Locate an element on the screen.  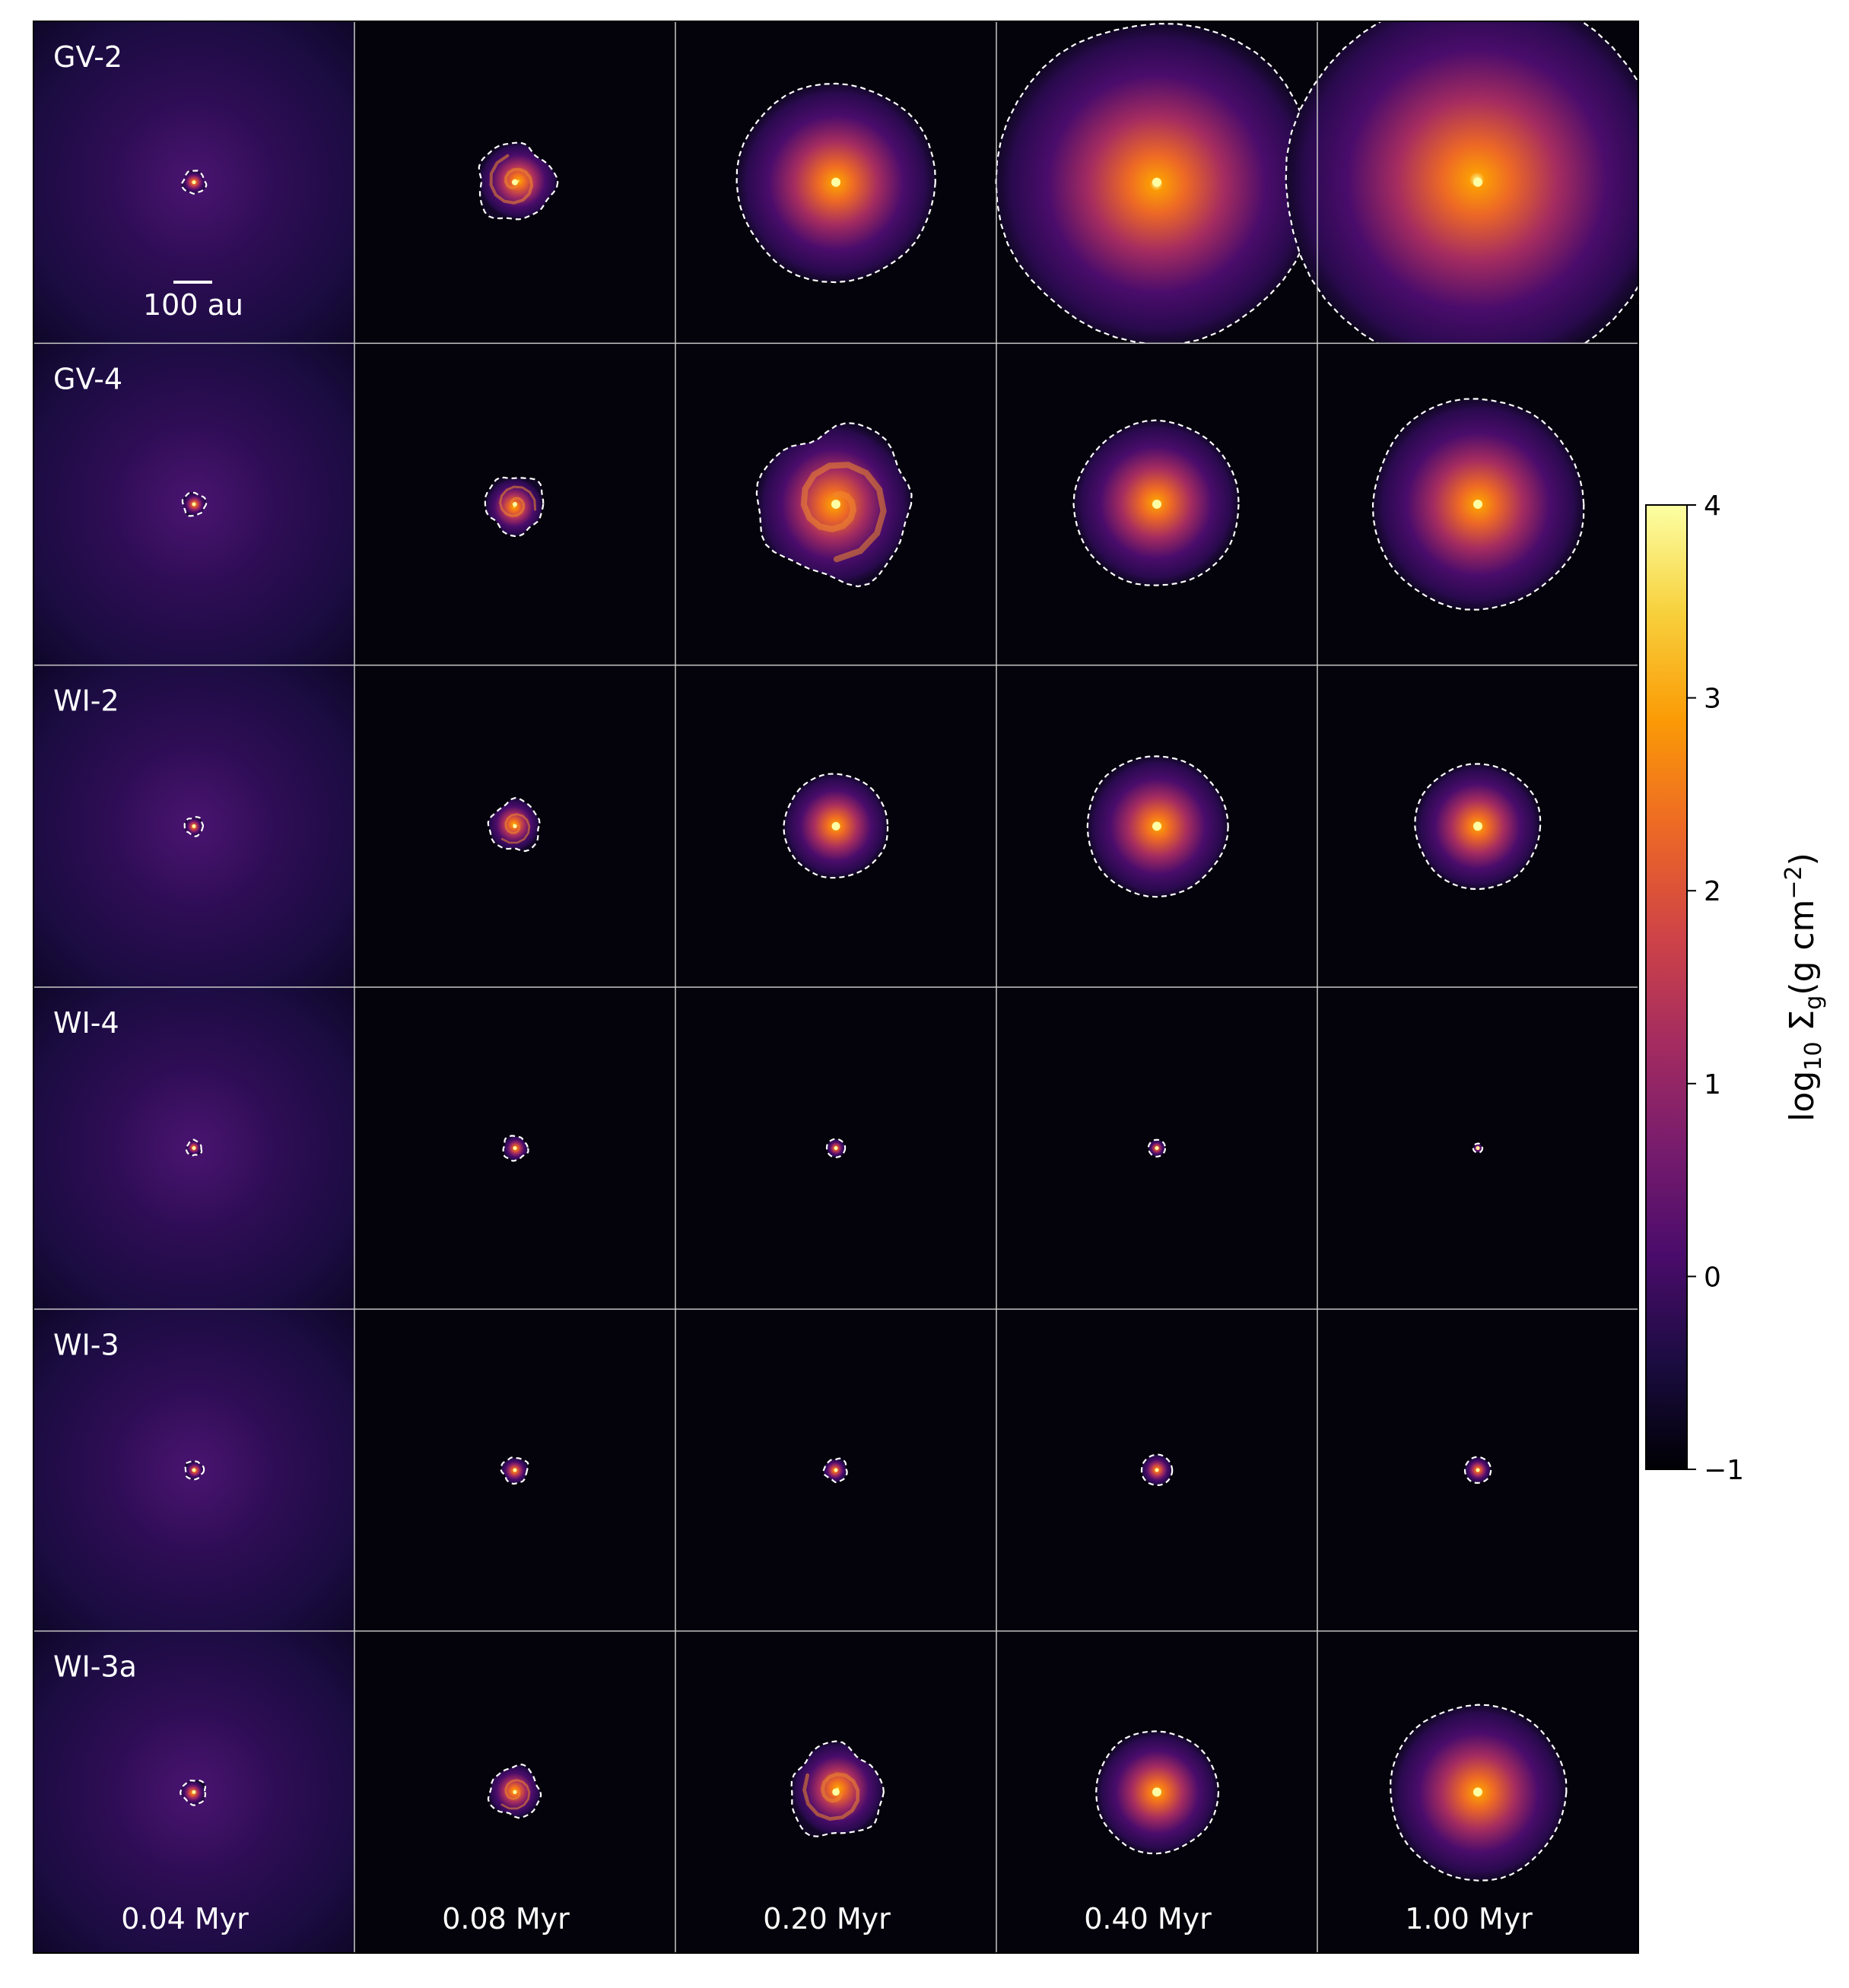
colorbar-label-sigma: Σ is located at coordinates (1802, 1026).